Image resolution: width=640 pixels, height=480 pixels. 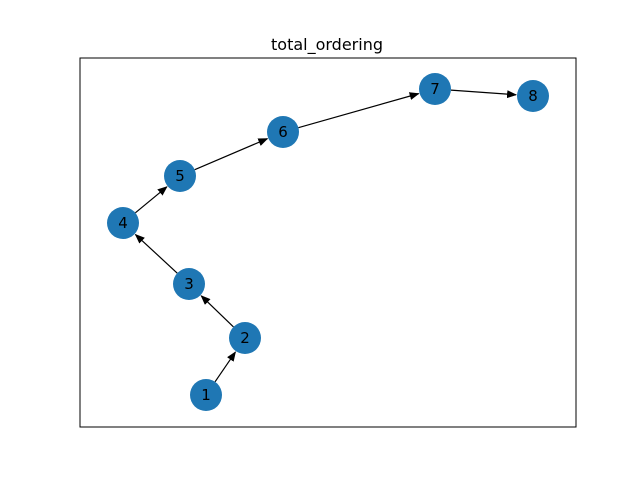 I want to click on node-8: 8, so click(x=533, y=96).